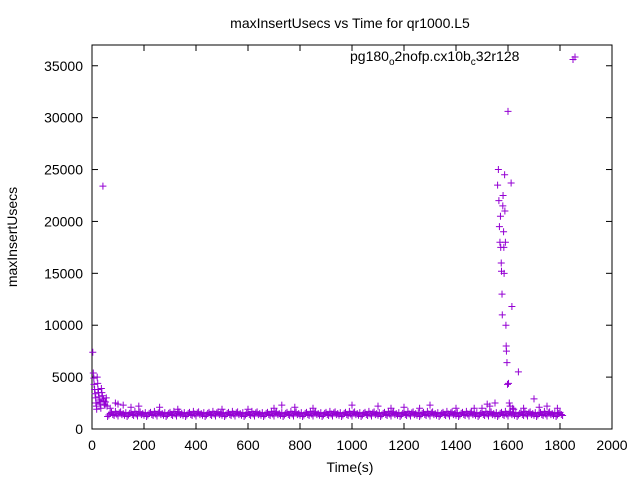 This screenshot has height=480, width=640. What do you see at coordinates (350, 23) in the screenshot?
I see `chart-title: maxInsertUsecs vs Time for qr1000.L5` at bounding box center [350, 23].